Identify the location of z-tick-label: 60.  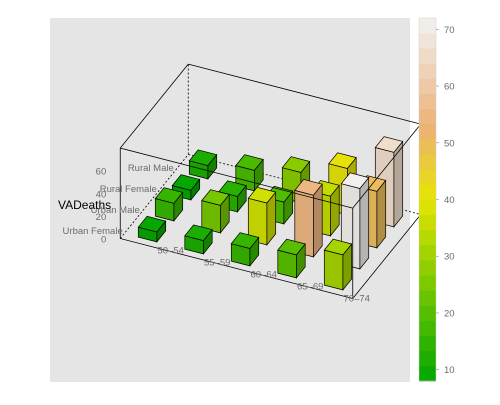
(101, 172).